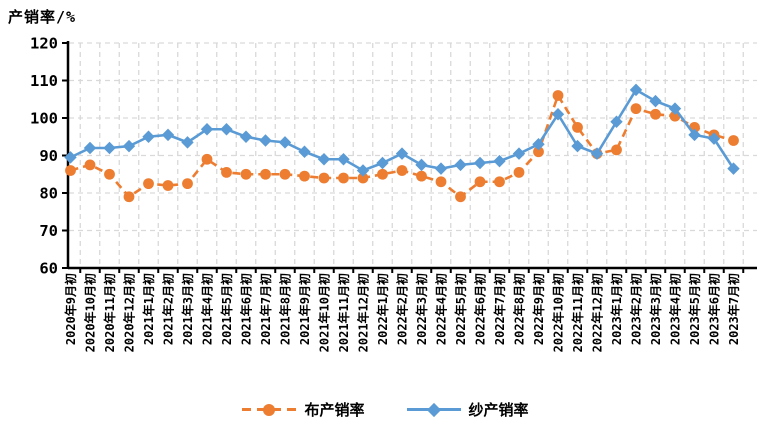 The image size is (771, 443). I want to click on legend-label-yarn: 纱产销率, so click(498, 410).